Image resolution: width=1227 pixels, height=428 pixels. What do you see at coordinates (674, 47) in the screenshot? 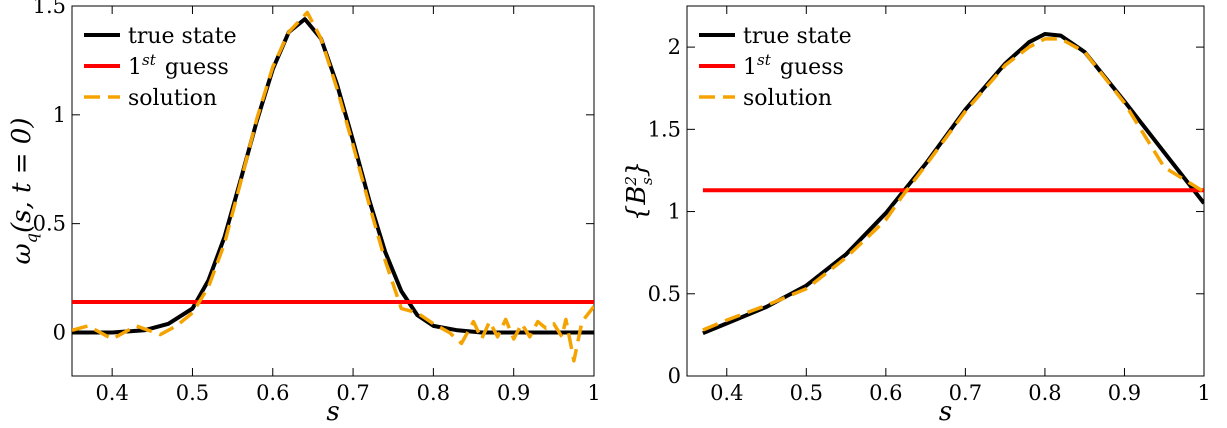
I see `y-tick-label: 2` at bounding box center [674, 47].